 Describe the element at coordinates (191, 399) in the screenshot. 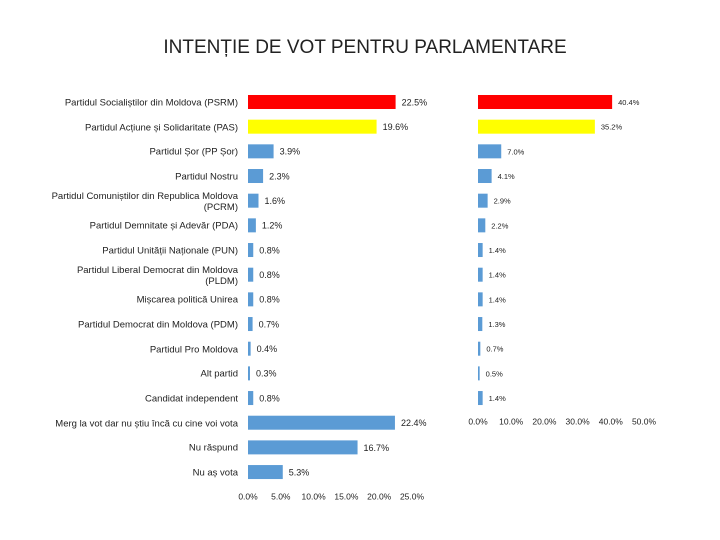

I see `category-label: Candidat independent` at that location.